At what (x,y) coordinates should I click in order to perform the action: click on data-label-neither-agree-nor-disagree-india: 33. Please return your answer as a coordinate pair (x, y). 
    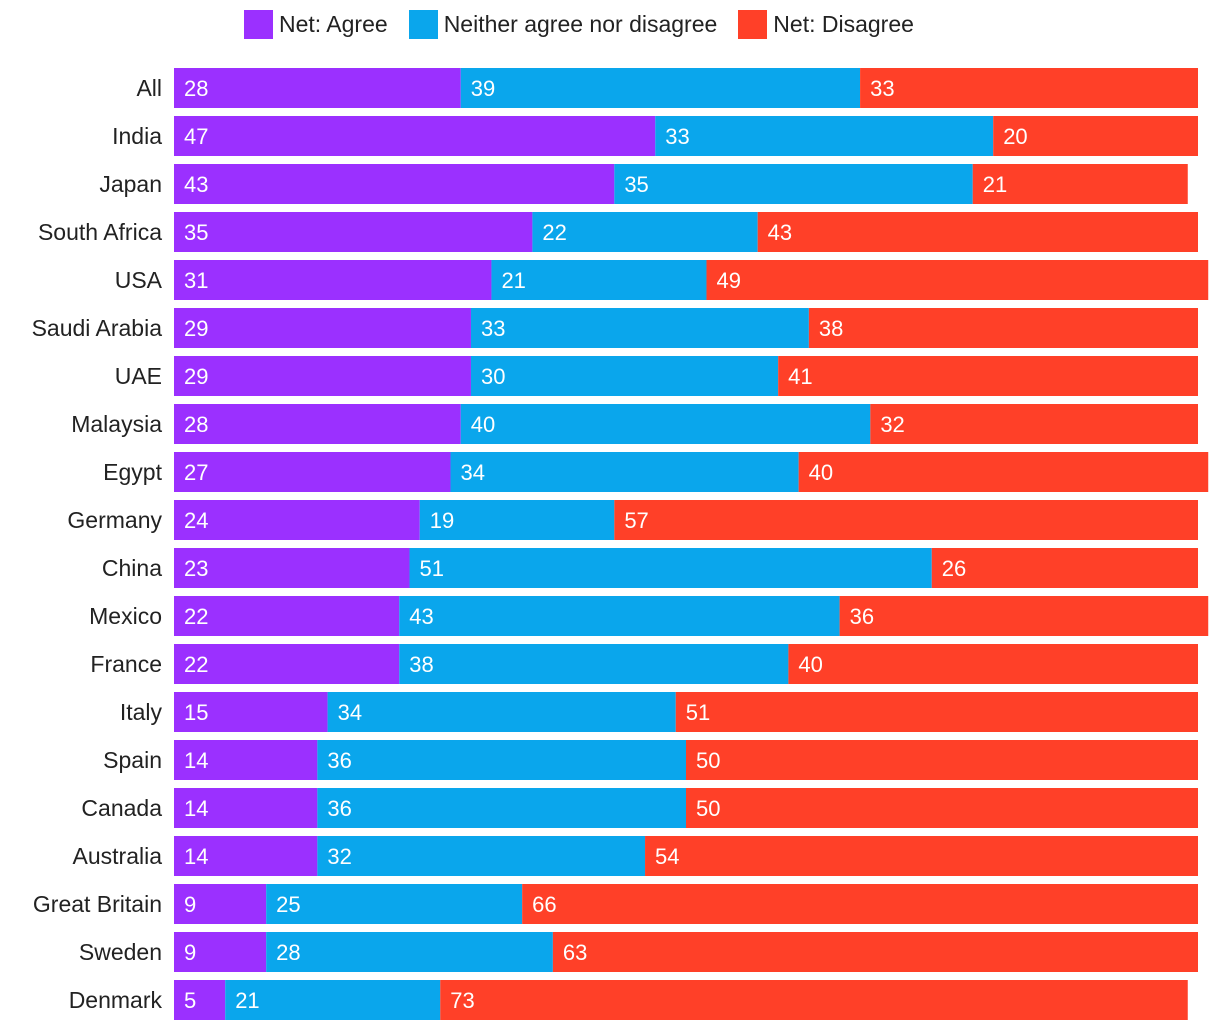
    Looking at the image, I should click on (677, 136).